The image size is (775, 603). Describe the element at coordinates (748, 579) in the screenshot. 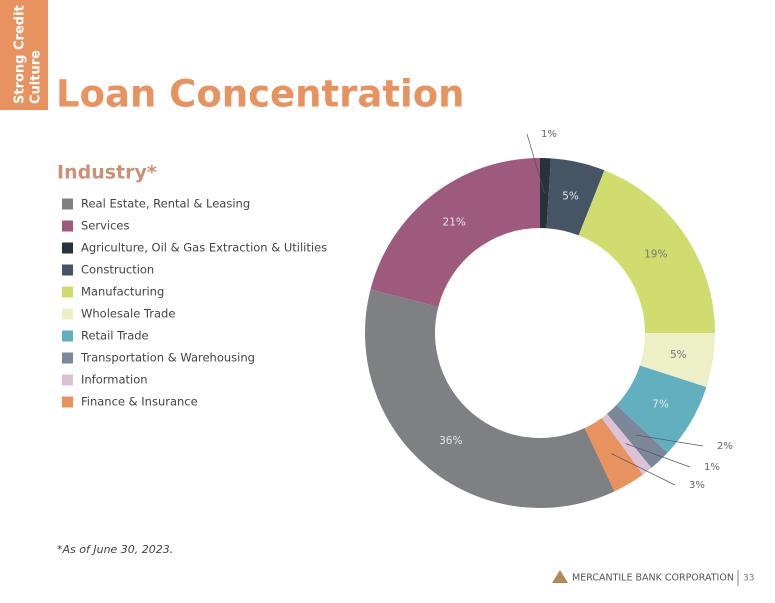

I see `page-number: 33` at that location.